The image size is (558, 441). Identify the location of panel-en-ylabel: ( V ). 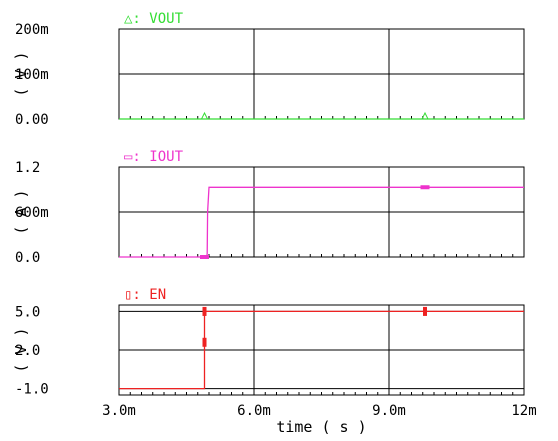
(21, 349).